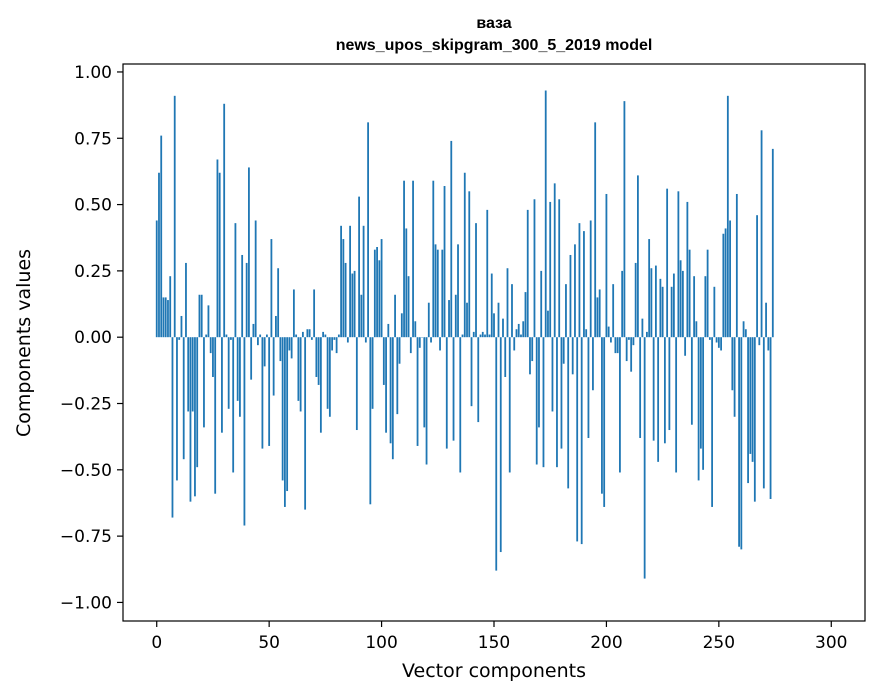 The height and width of the screenshot is (696, 880). Describe the element at coordinates (93, 272) in the screenshot. I see `y-tick-label: 0.25` at that location.